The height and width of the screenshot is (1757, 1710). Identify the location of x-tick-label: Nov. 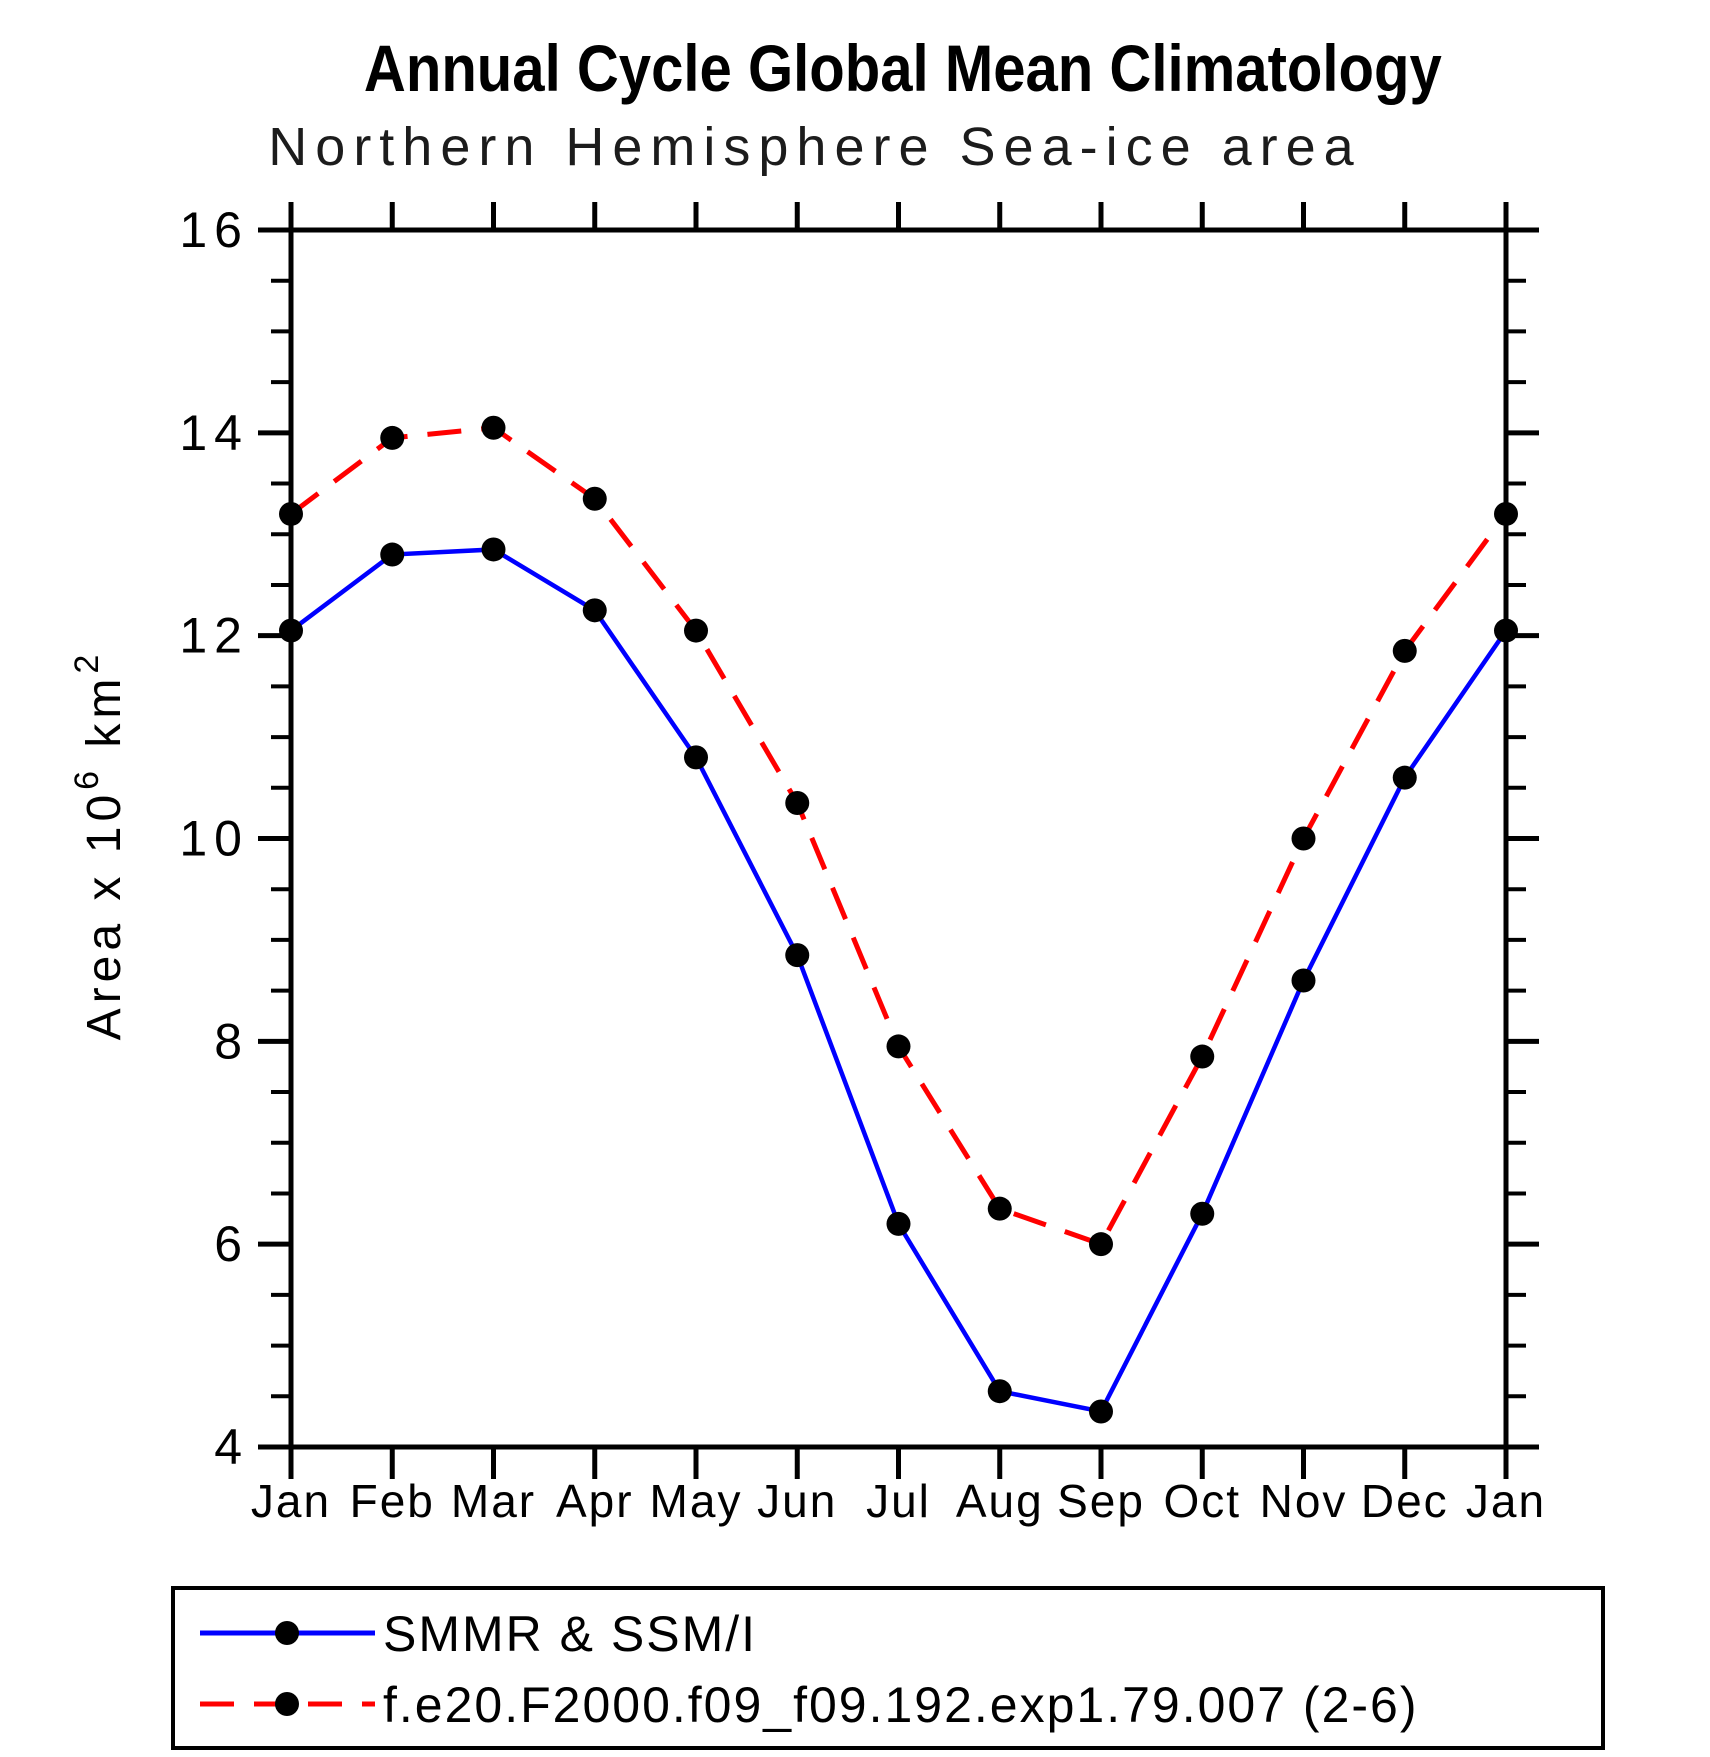
(1304, 1501).